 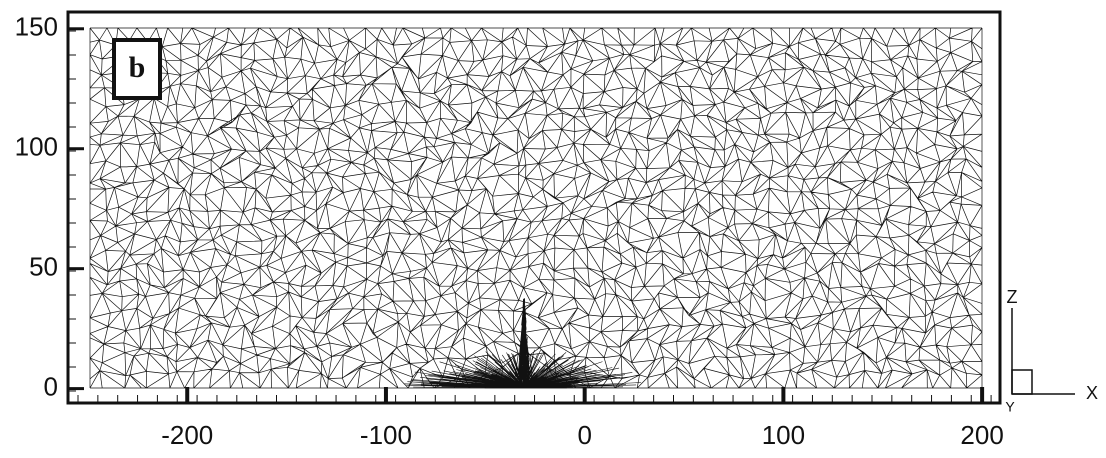 I want to click on panel-label: b, so click(x=137, y=67).